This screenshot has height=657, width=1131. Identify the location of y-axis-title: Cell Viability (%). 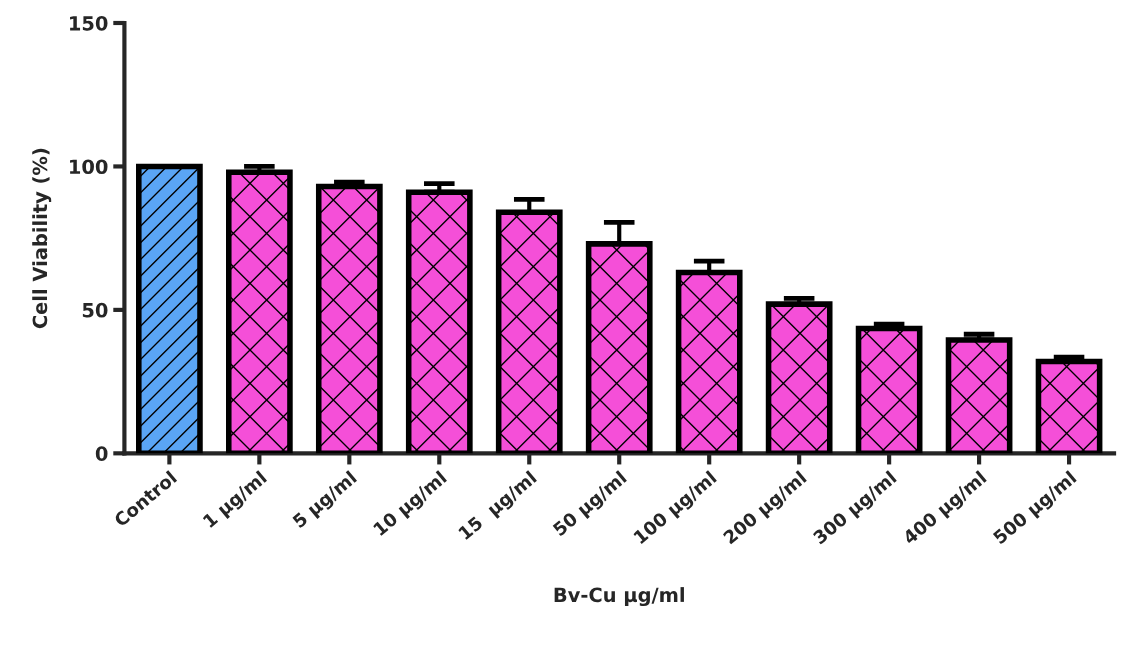
(42, 238).